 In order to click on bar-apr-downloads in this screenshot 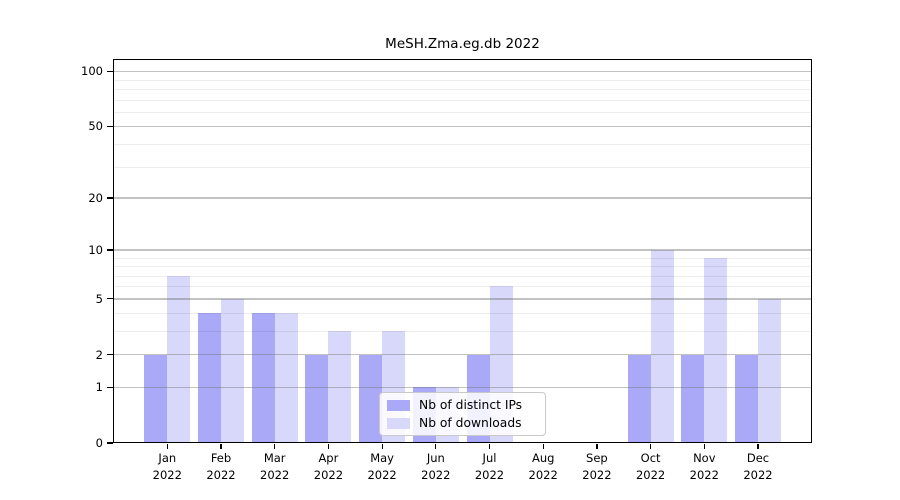, I will do `click(340, 387)`.